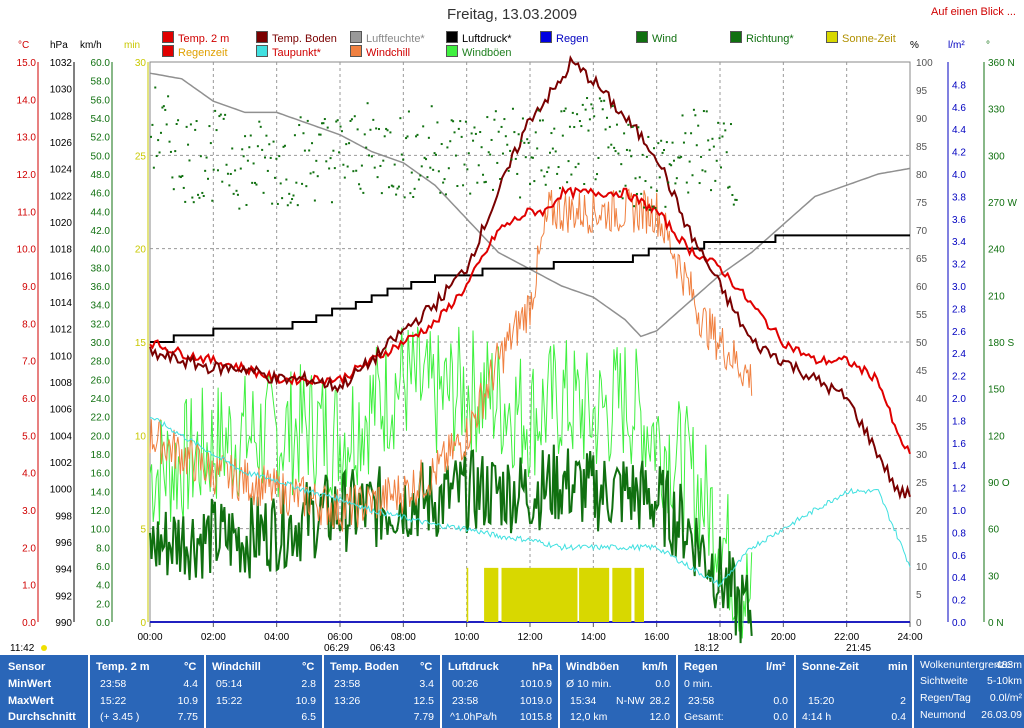 This screenshot has width=1024, height=728. I want to click on chart-title: Freitag, 13.03.2009, so click(512, 14).